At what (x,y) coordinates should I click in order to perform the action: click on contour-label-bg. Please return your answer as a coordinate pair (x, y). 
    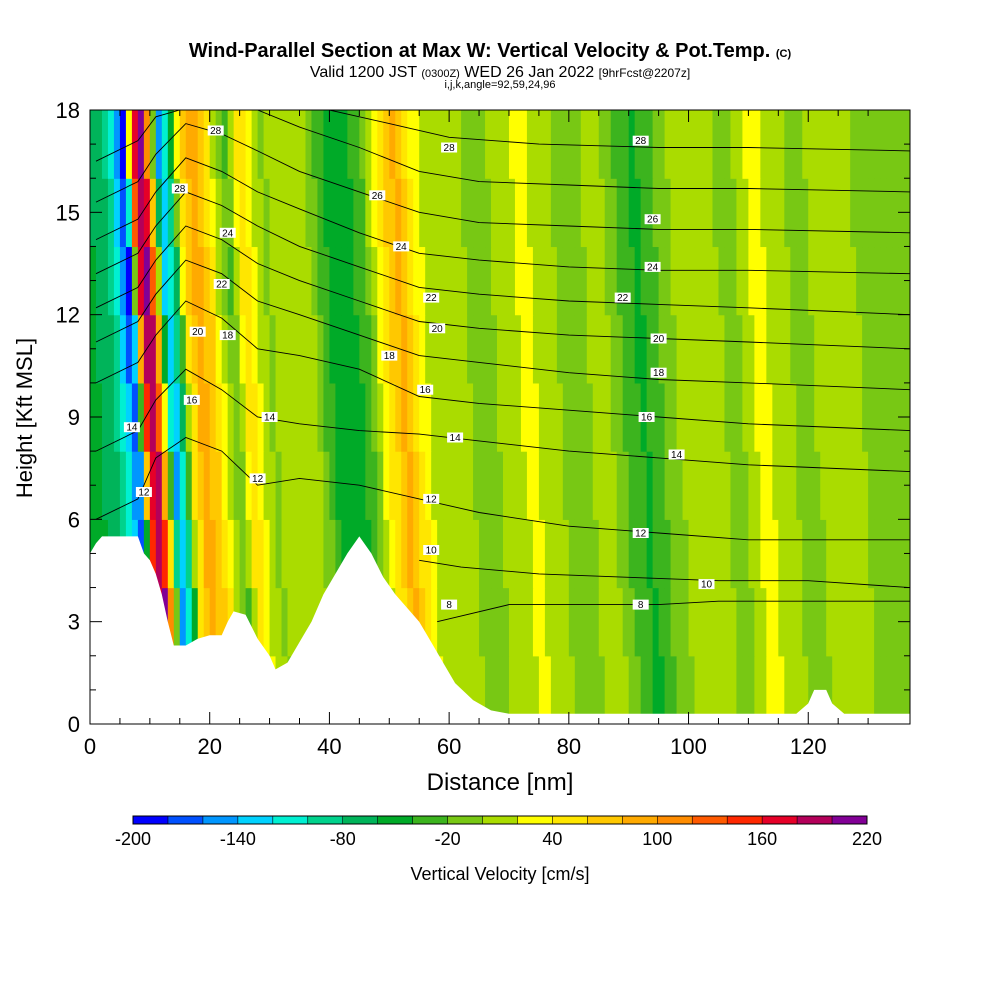
    Looking at the image, I should click on (179, 188).